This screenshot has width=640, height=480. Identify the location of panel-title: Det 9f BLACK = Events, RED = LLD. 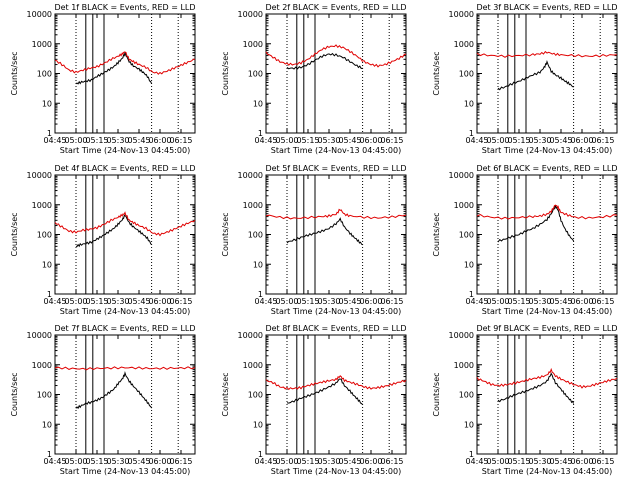
(546, 328).